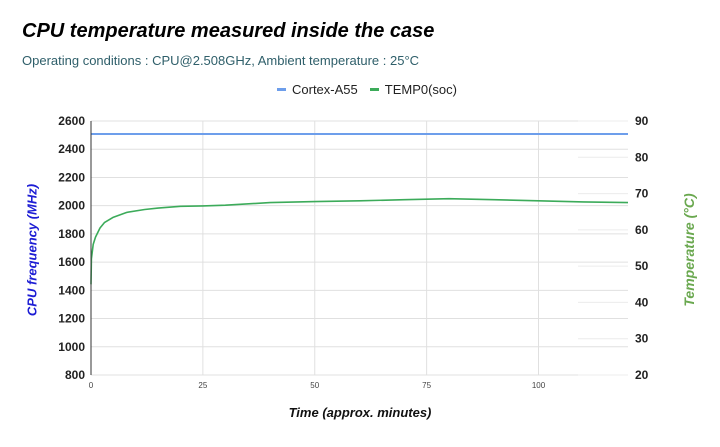 This screenshot has height=447, width=720. Describe the element at coordinates (71, 177) in the screenshot. I see `y-tick-label: 2200` at that location.